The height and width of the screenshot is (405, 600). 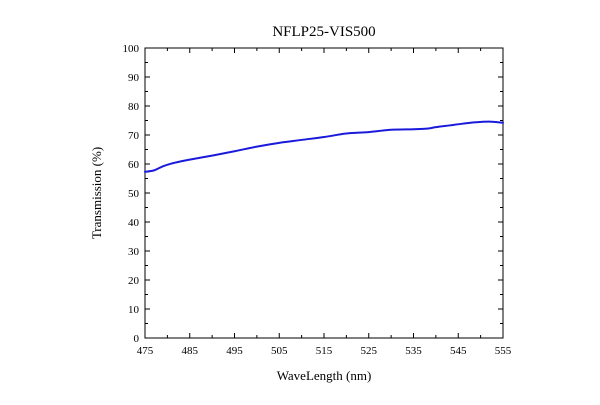 What do you see at coordinates (134, 310) in the screenshot?
I see `y-tick-label: 10` at bounding box center [134, 310].